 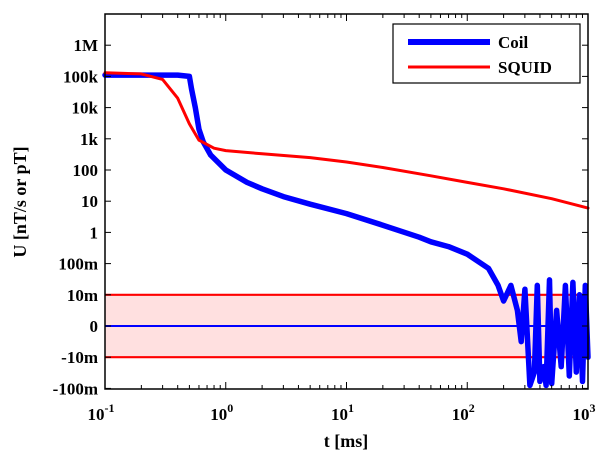 What do you see at coordinates (346, 441) in the screenshot?
I see `x-axis-label: t [ms]` at bounding box center [346, 441].